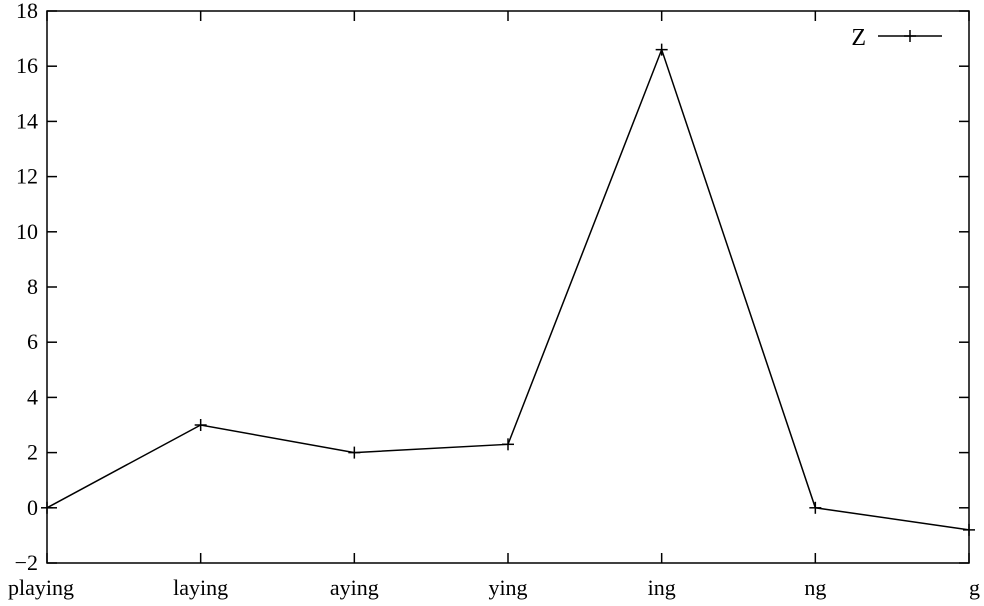 This screenshot has width=984, height=606. I want to click on y-tick-label: 14, so click(27, 120).